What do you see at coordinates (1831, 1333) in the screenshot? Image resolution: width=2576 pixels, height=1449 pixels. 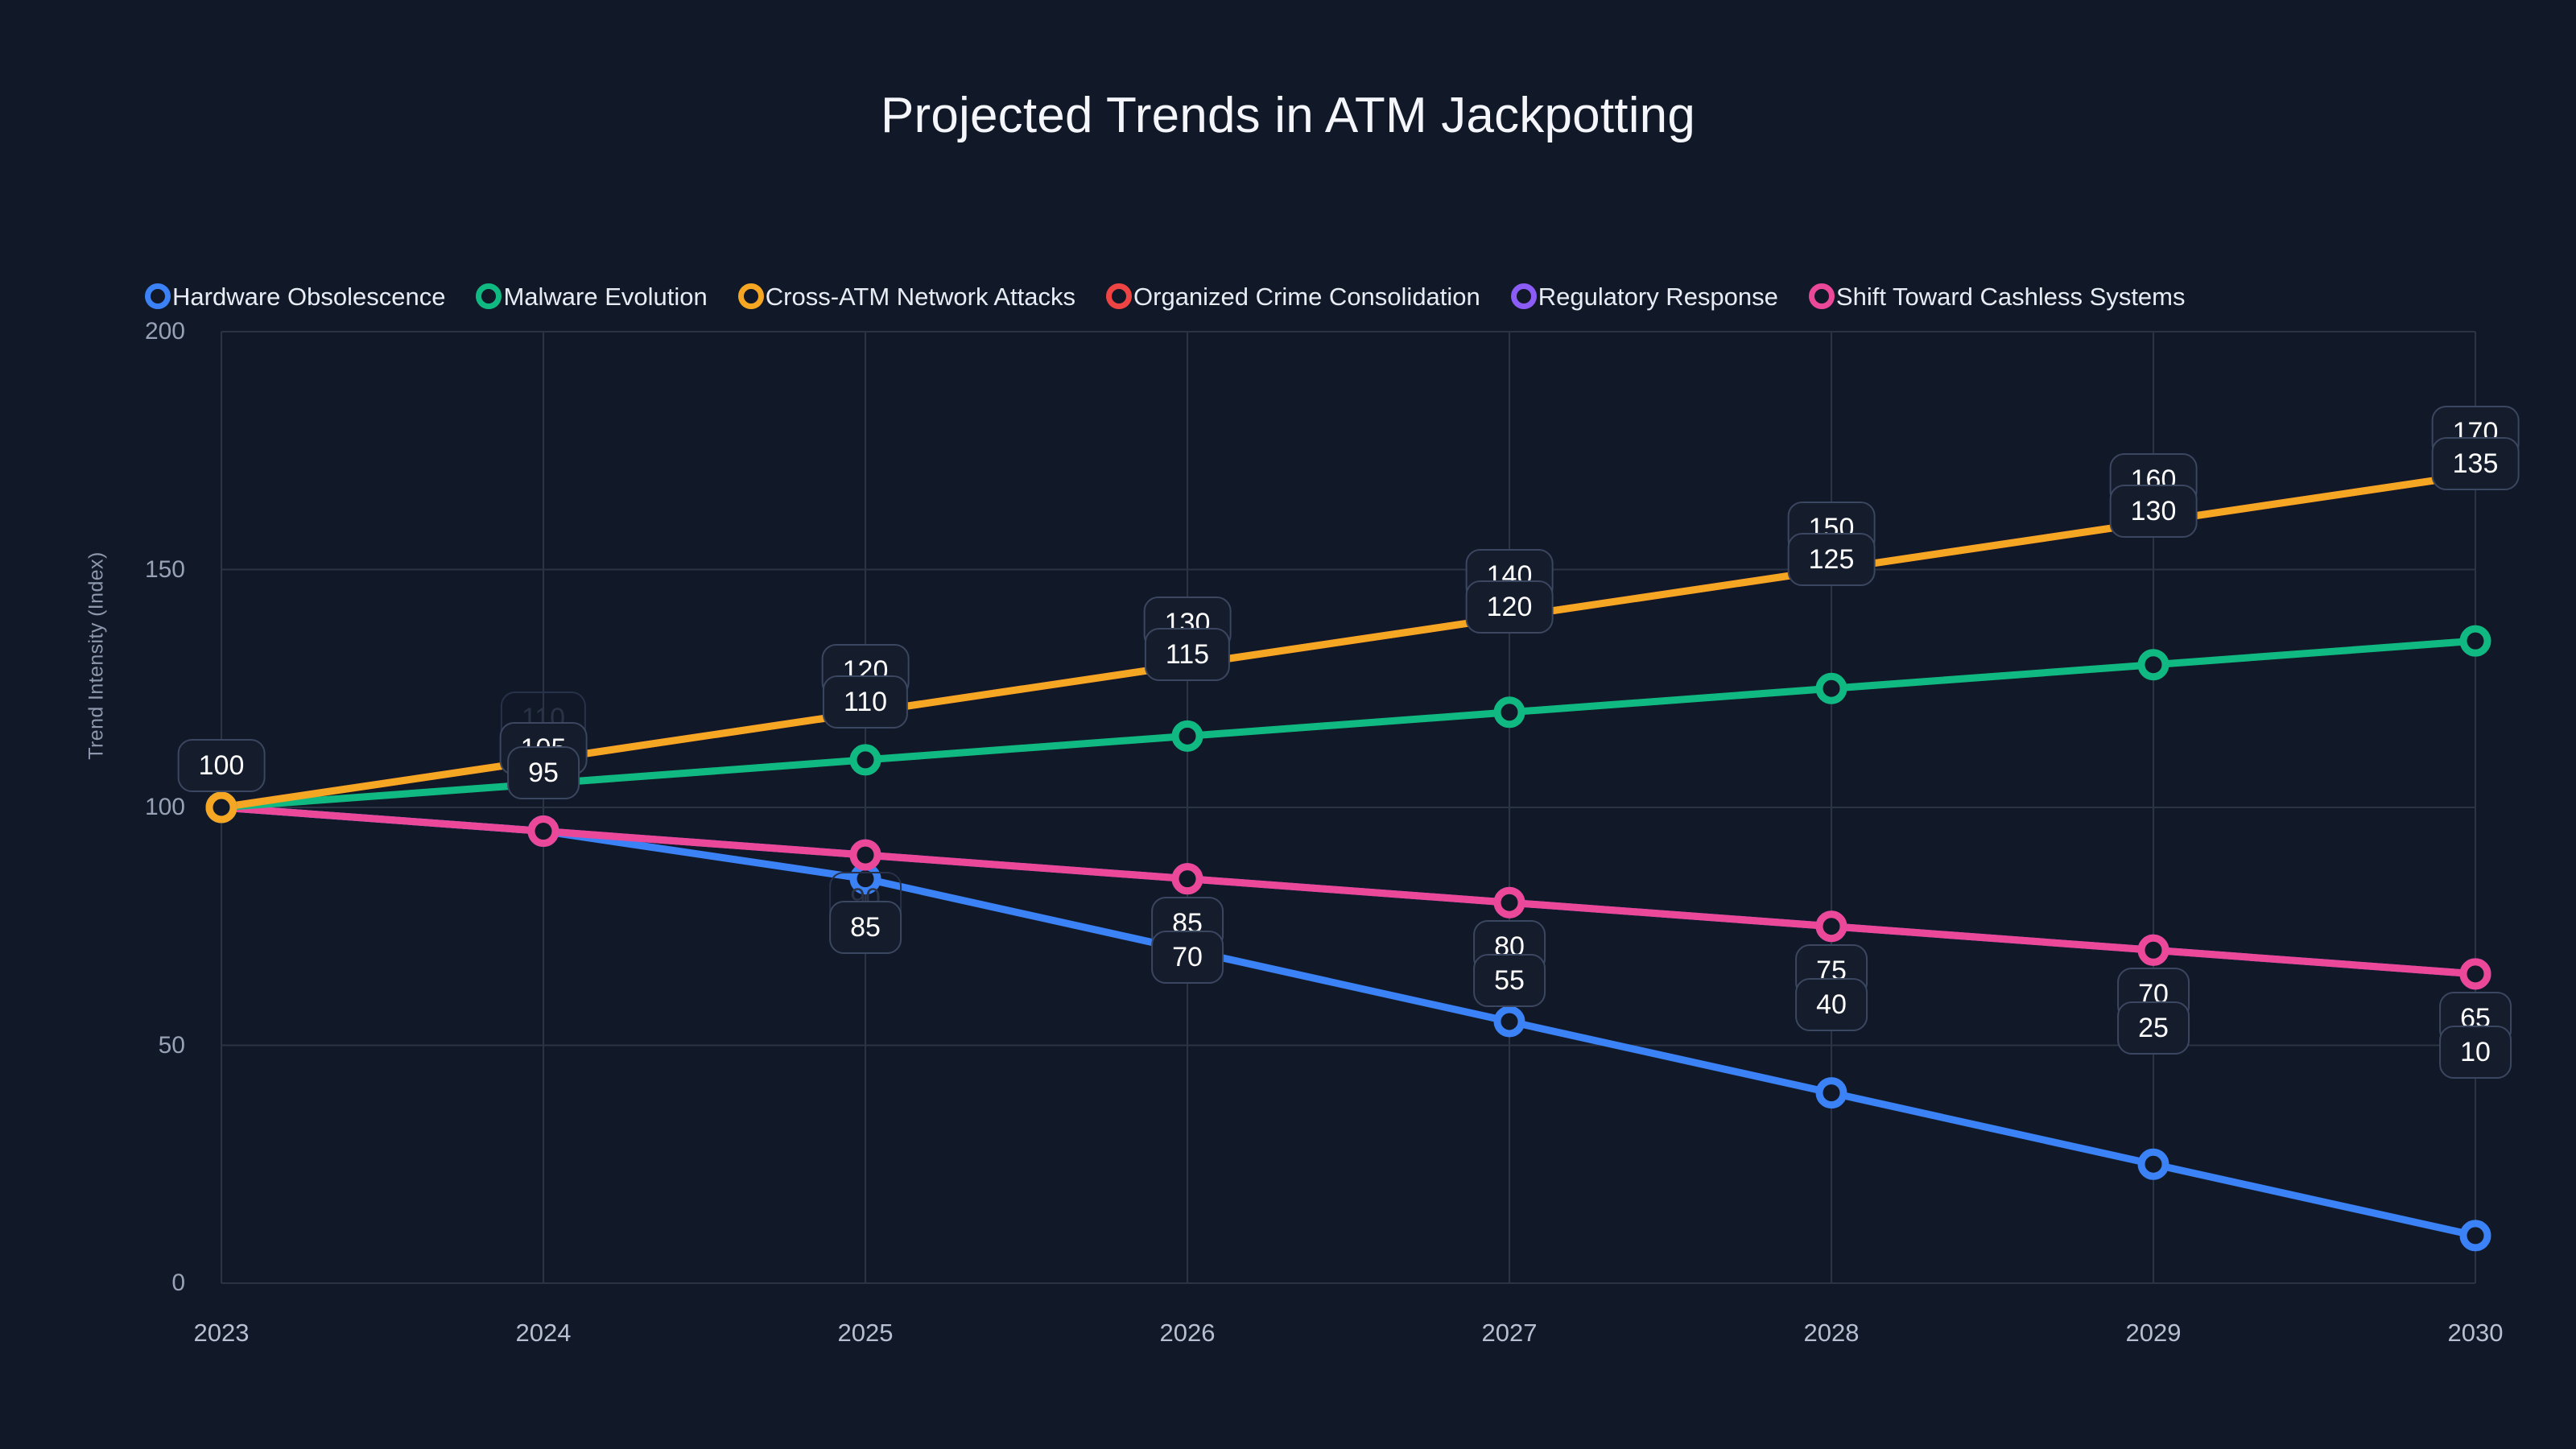 I see `x-tick-label: 2028` at bounding box center [1831, 1333].